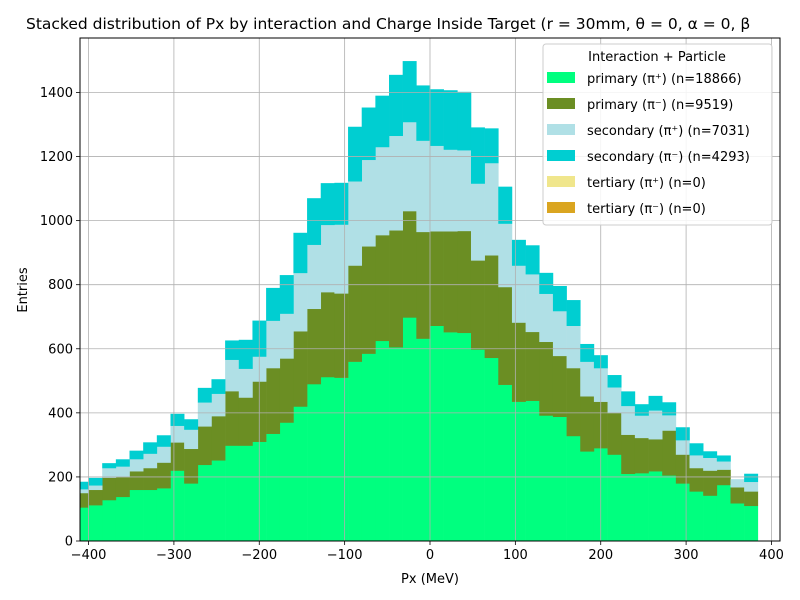 The width and height of the screenshot is (800, 600). I want to click on y-tick-label-5: 800, so click(60, 285).